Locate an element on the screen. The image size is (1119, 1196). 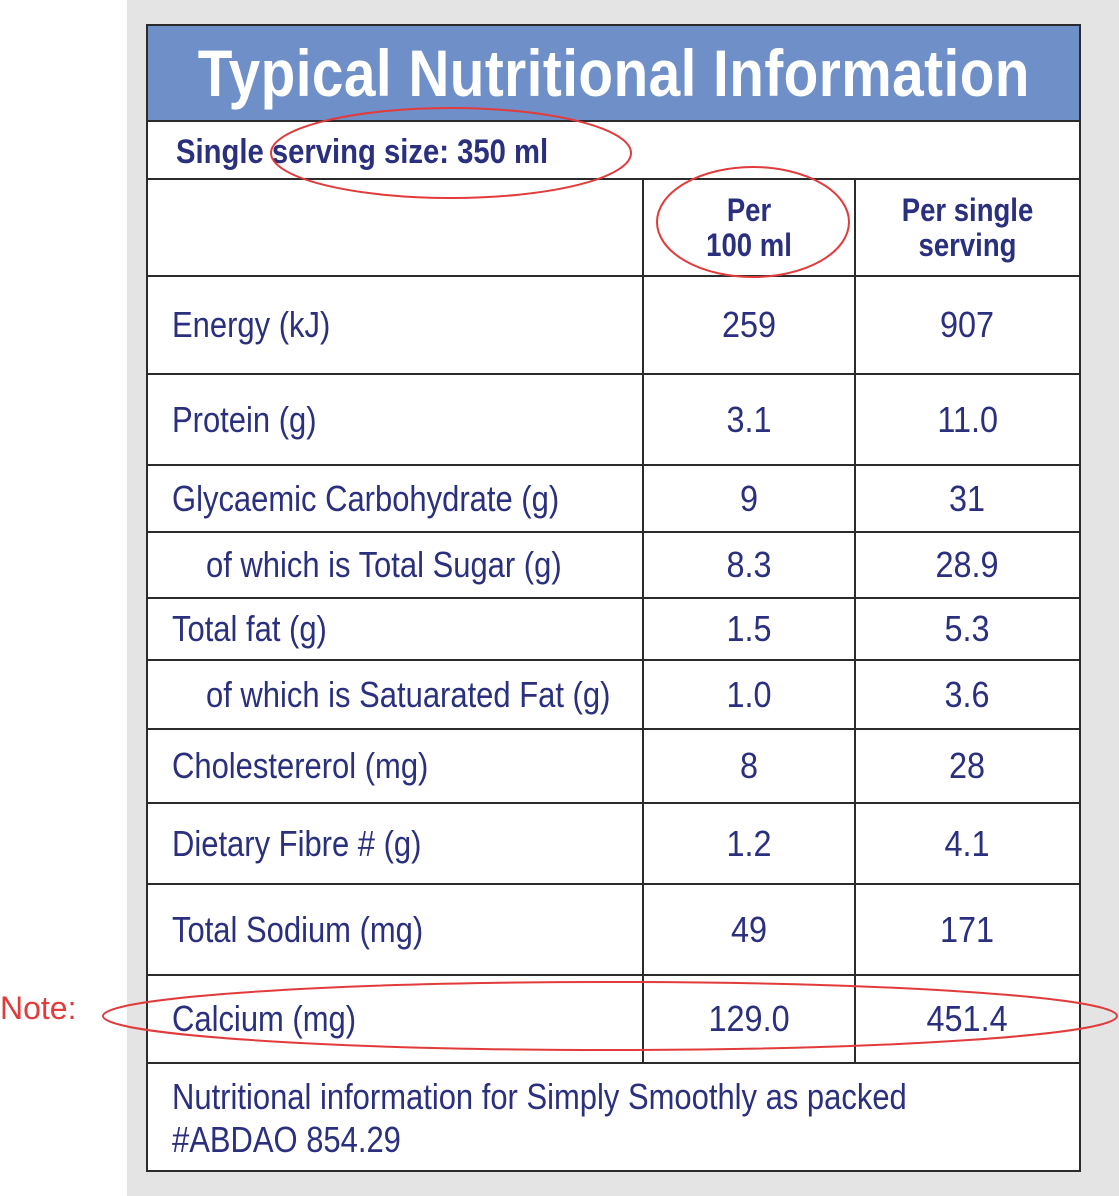
value-per-100ml: 8.3 is located at coordinates (749, 565).